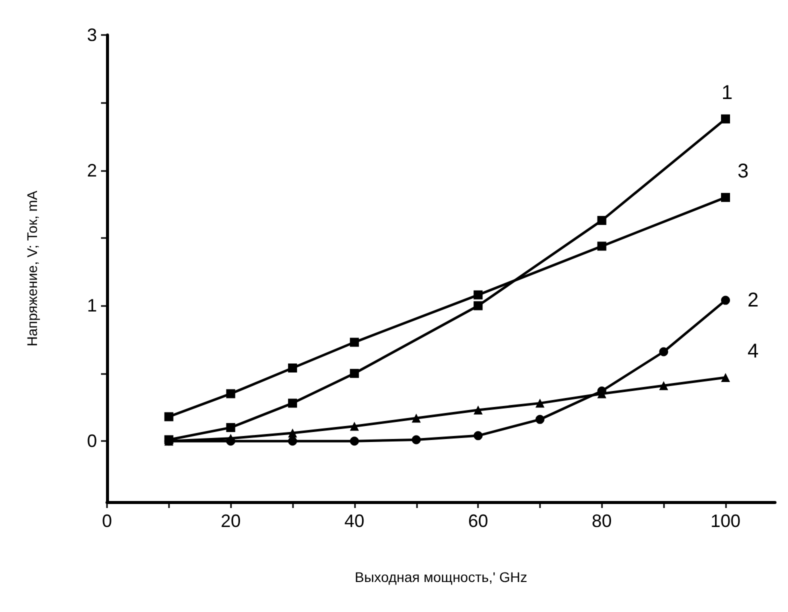  Describe the element at coordinates (753, 351) in the screenshot. I see `series-label: 4` at that location.